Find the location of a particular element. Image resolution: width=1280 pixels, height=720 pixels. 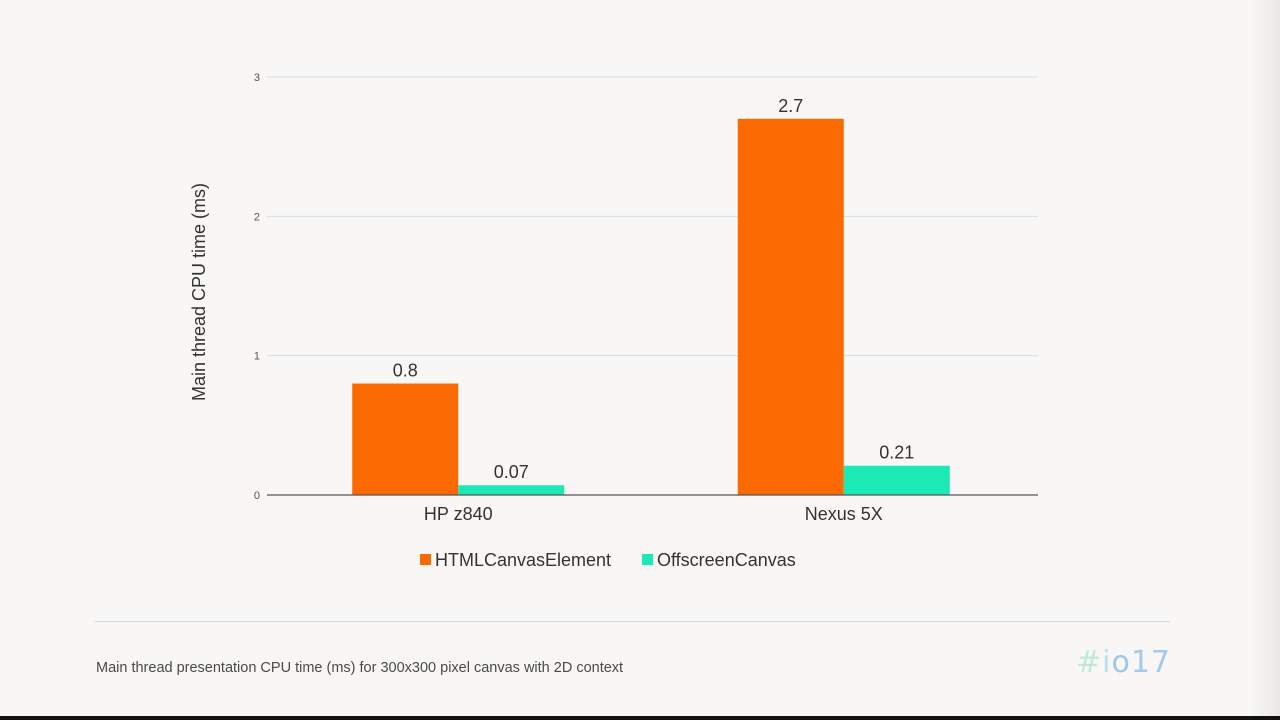

legend-label: HTMLCanvasElement is located at coordinates (523, 560).